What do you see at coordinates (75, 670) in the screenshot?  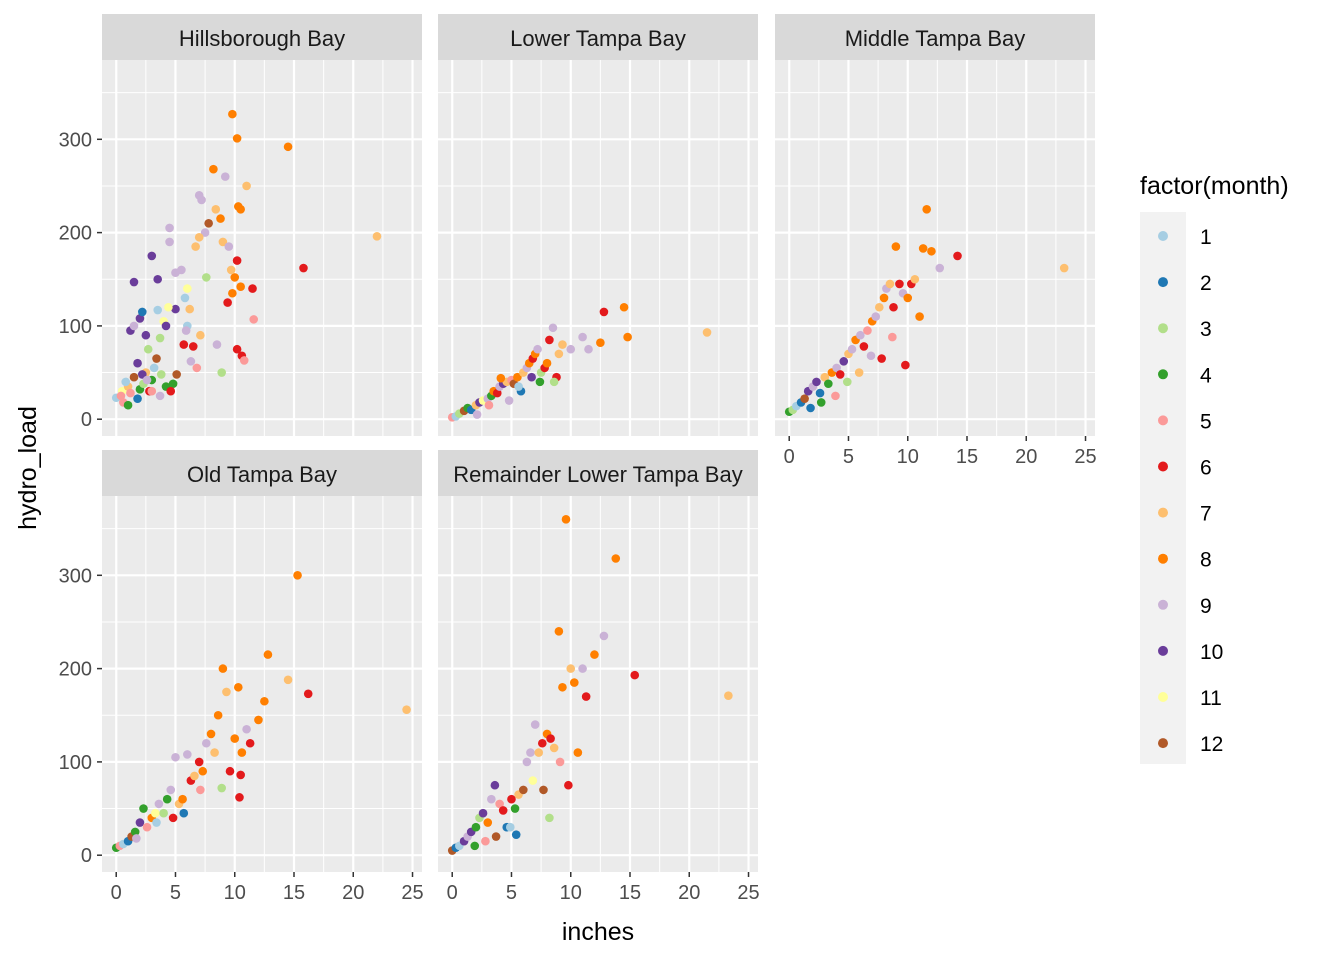 I see `y-tick-label: 200` at bounding box center [75, 670].